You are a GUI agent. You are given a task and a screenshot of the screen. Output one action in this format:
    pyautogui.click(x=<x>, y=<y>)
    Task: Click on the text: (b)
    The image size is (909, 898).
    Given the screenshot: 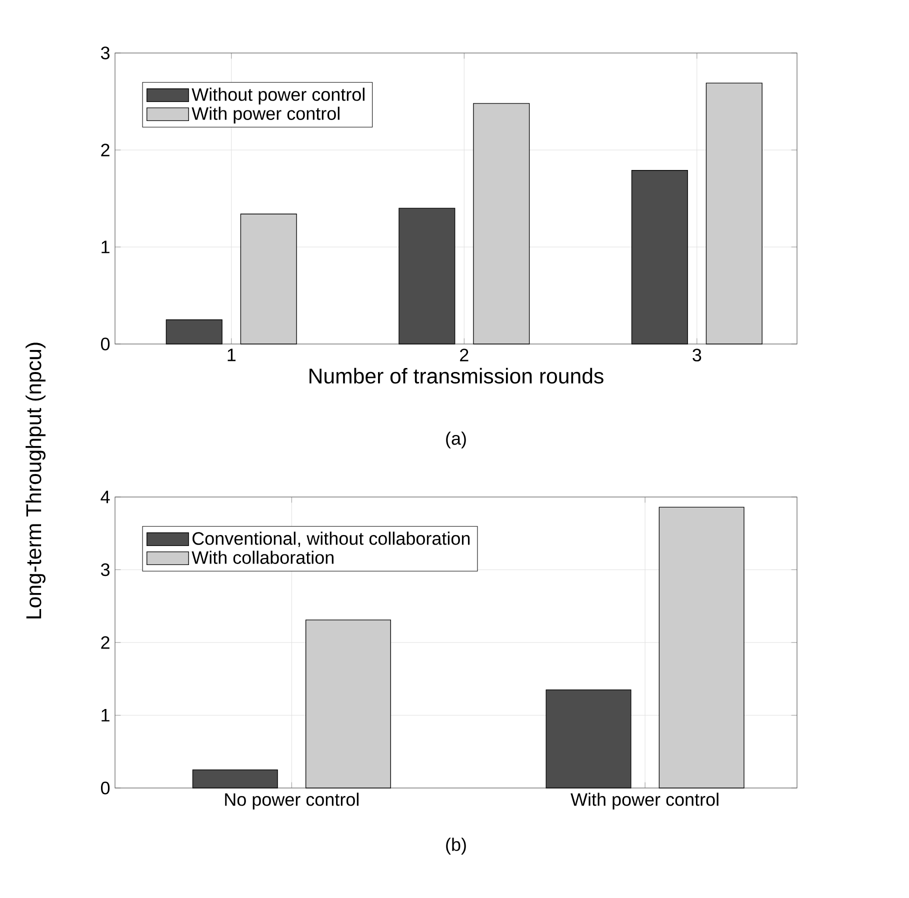 What is the action you would take?
    pyautogui.click(x=456, y=846)
    